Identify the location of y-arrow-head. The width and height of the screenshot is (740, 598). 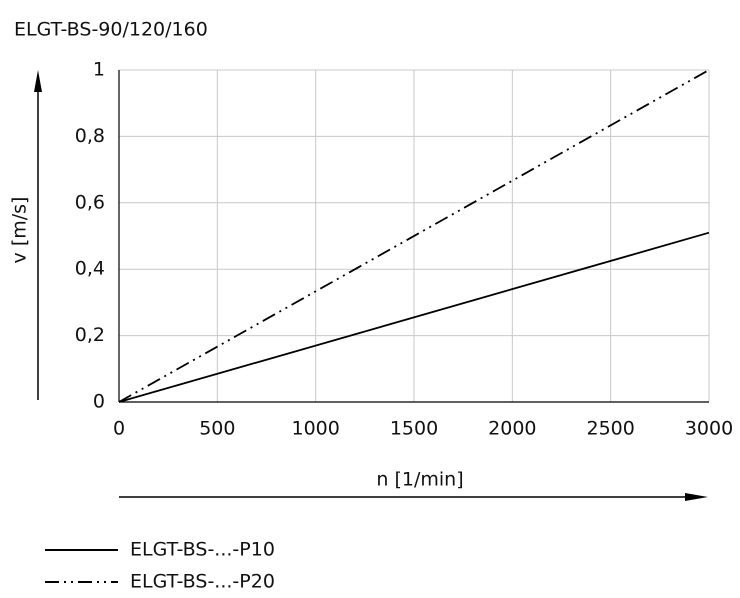
(38, 81).